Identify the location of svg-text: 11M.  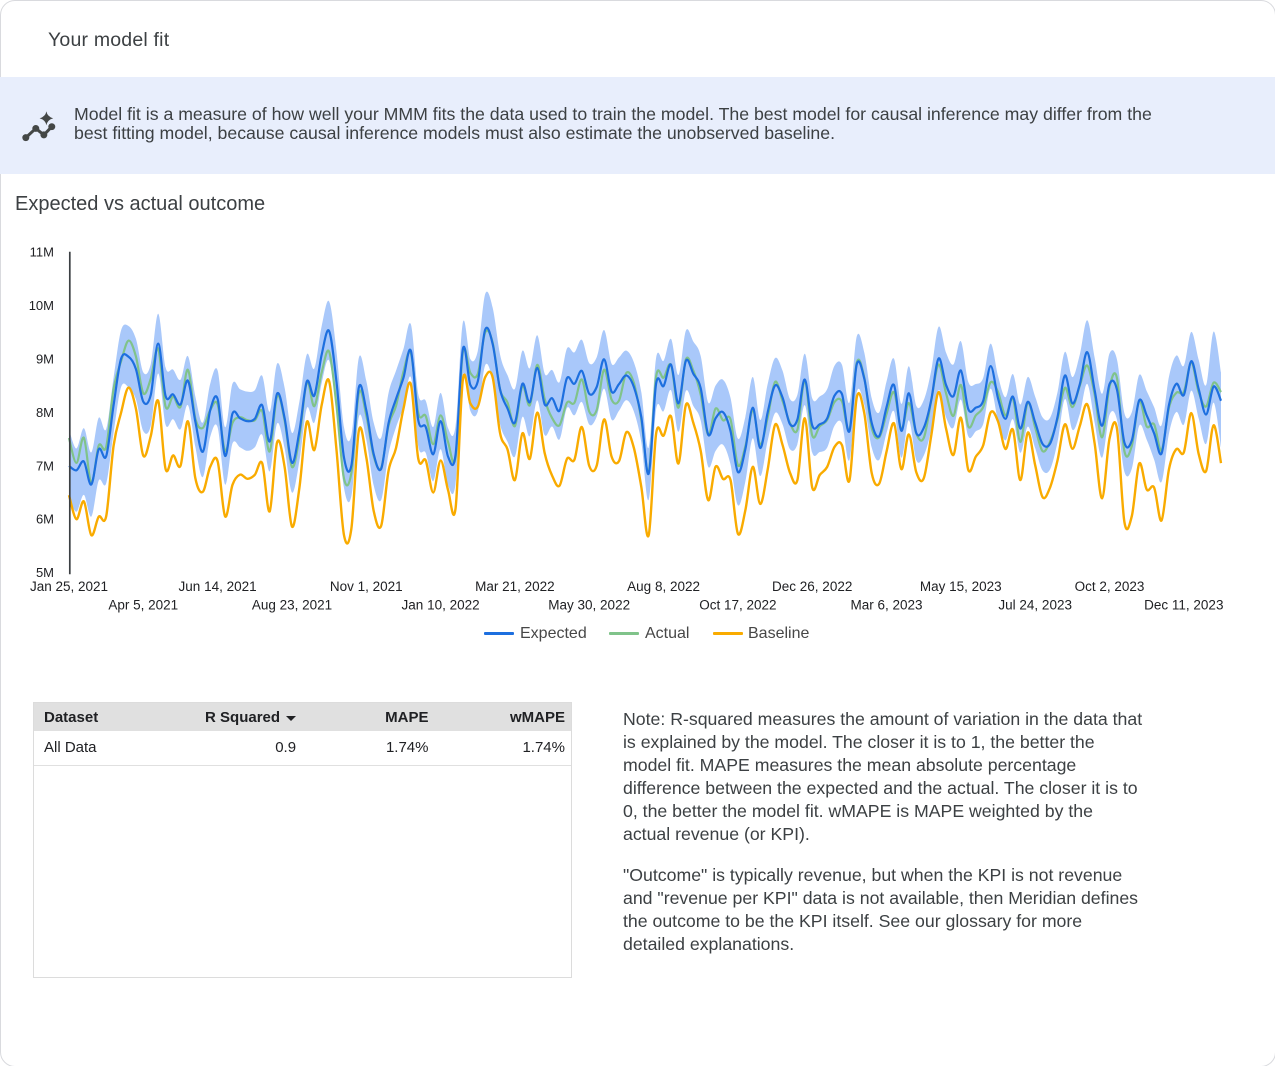
(42, 252).